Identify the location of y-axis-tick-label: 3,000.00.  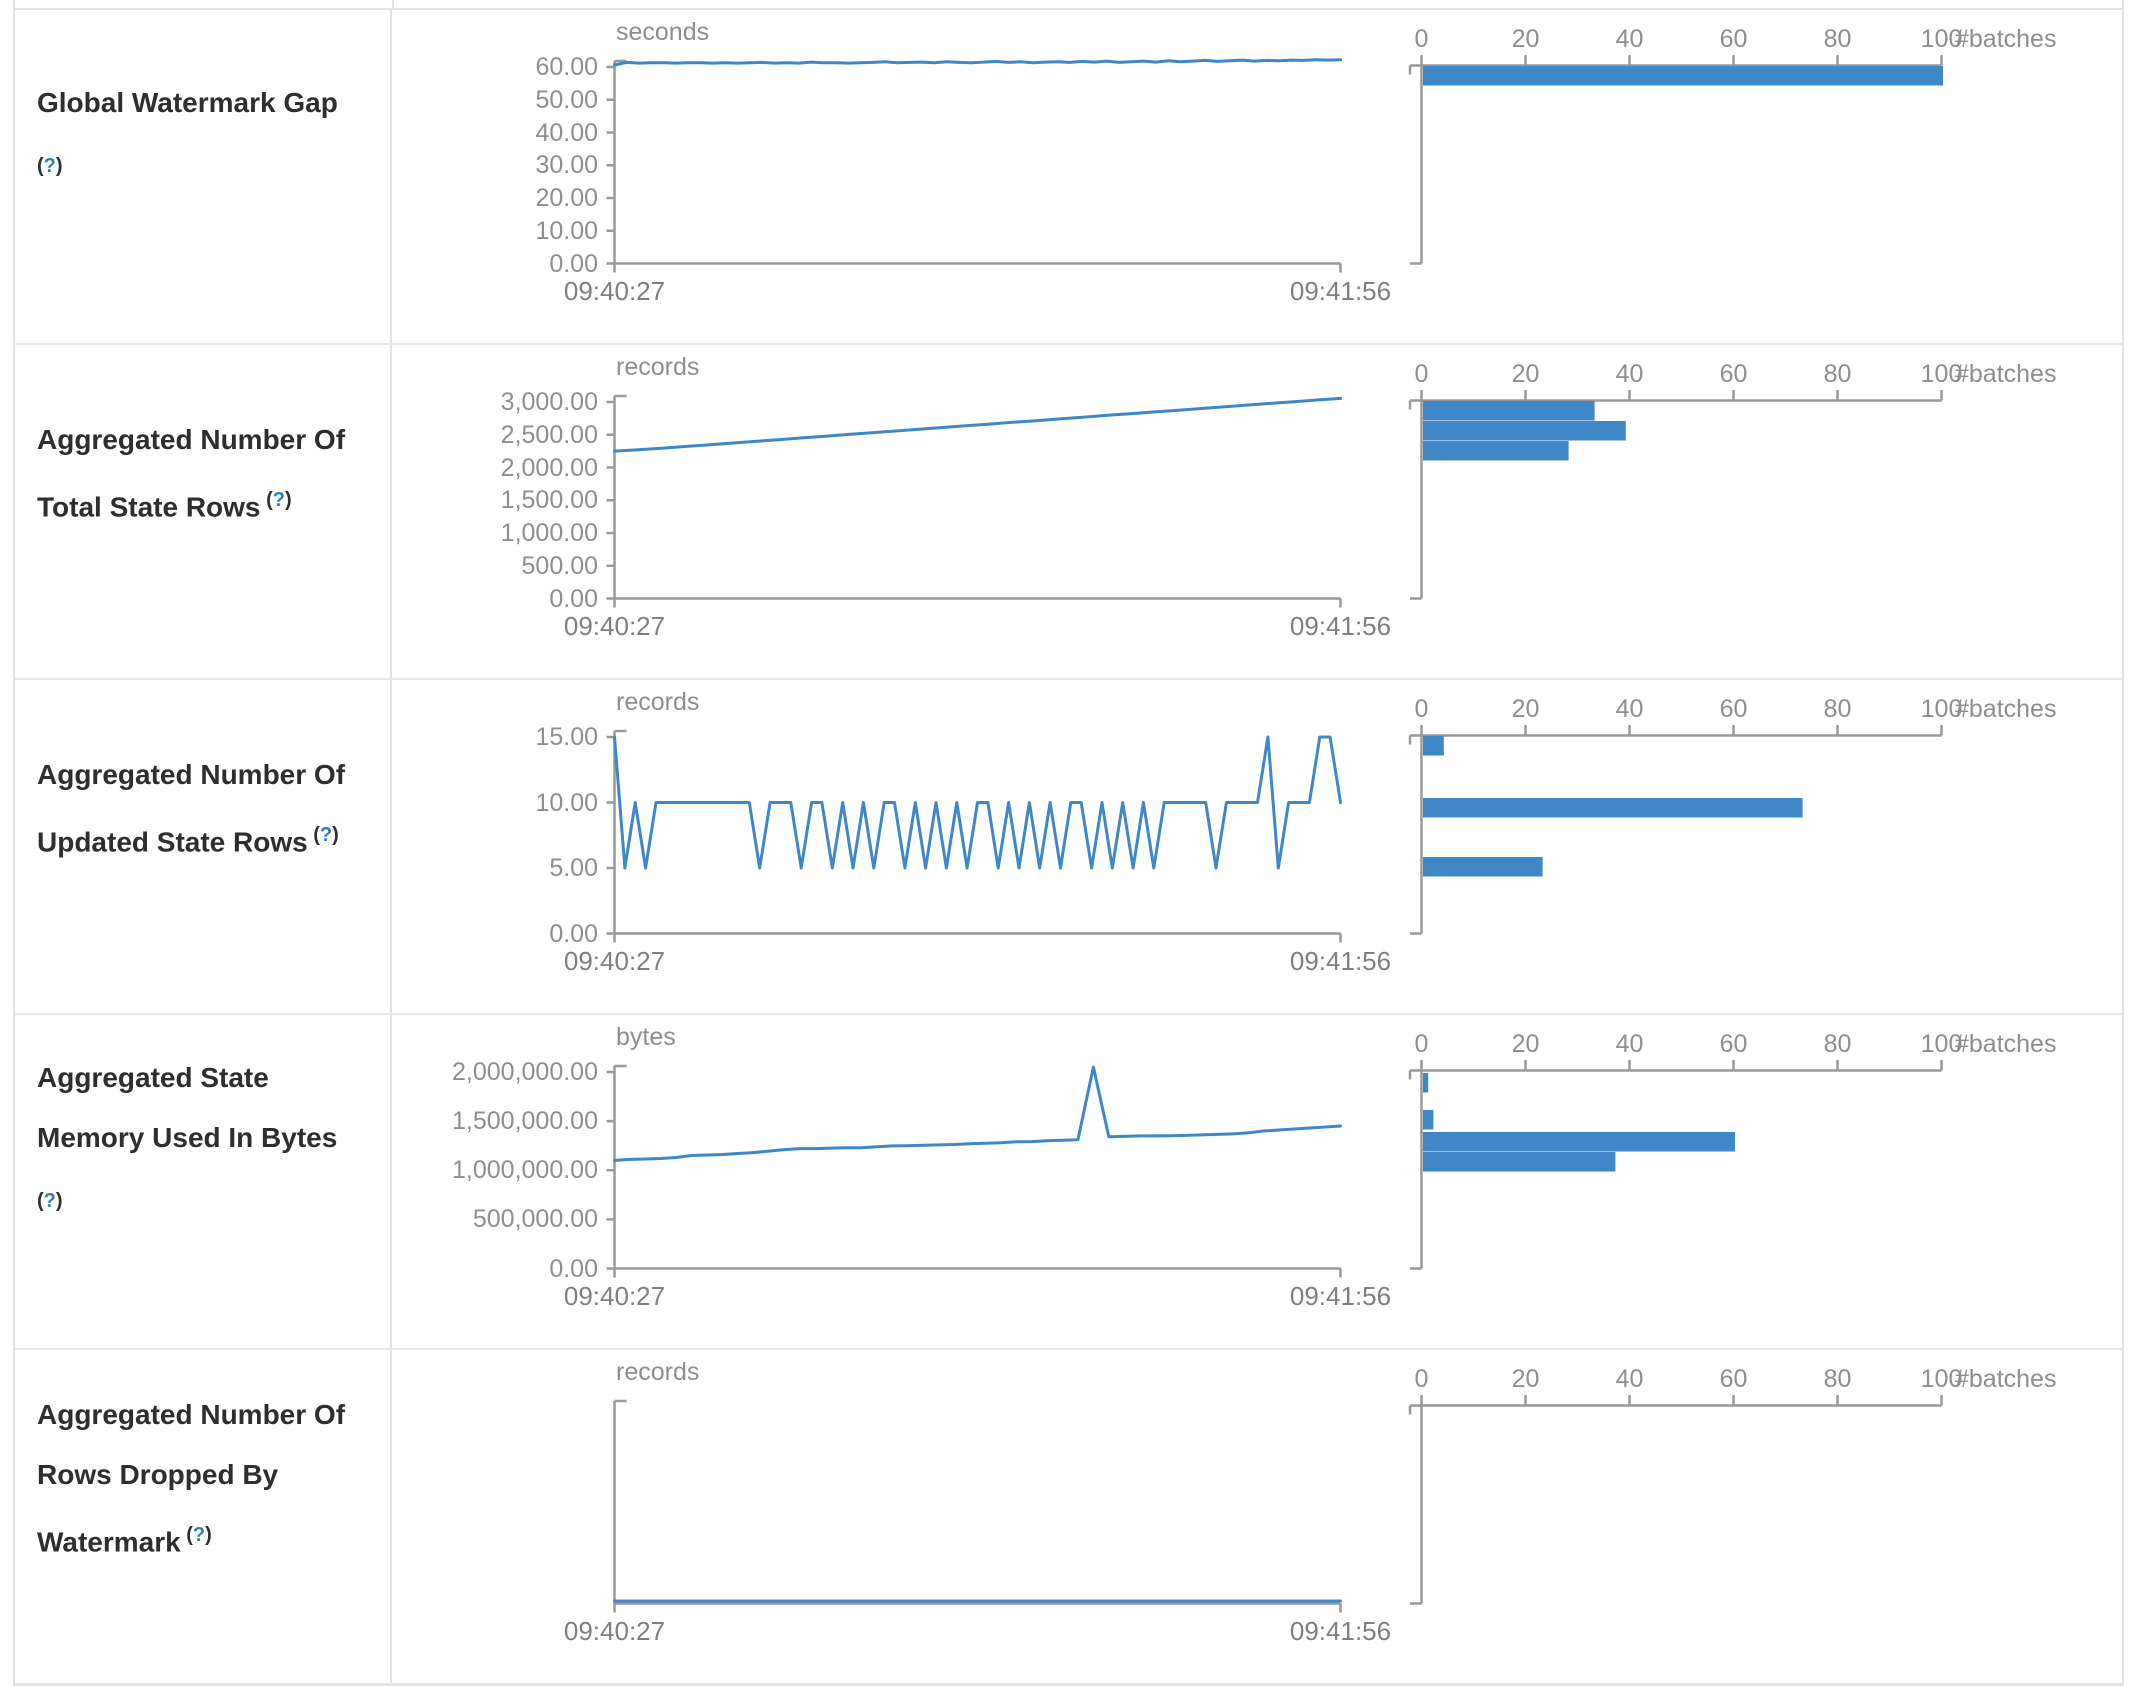
(549, 402).